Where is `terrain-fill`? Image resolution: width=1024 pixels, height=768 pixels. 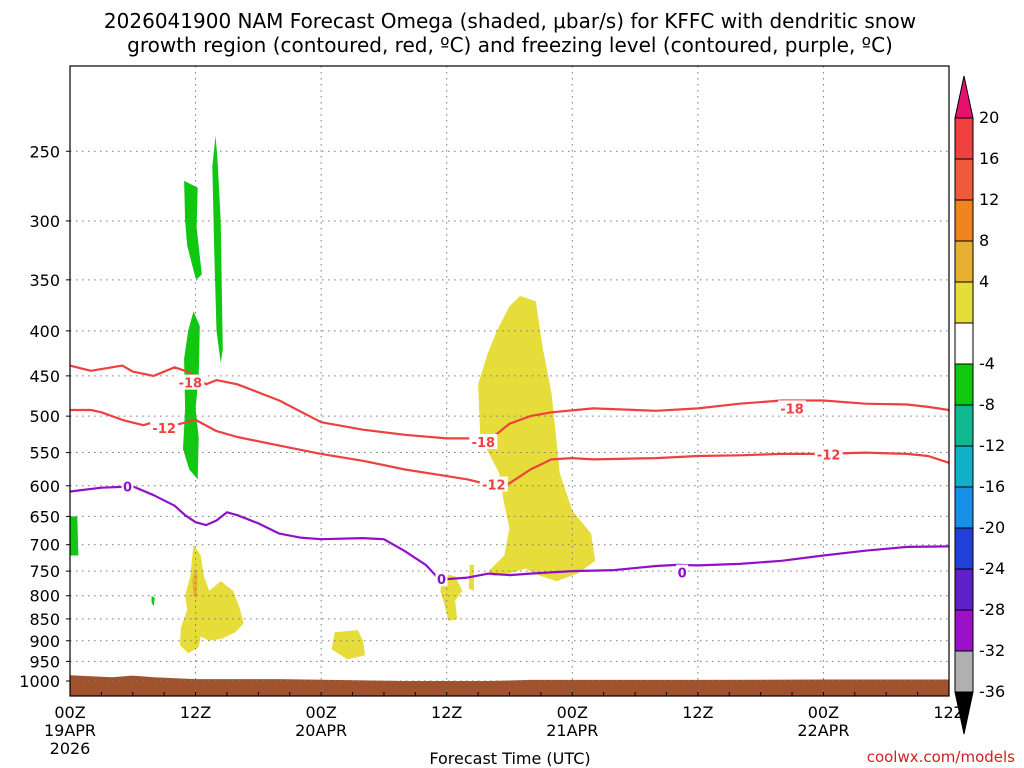
terrain-fill is located at coordinates (509, 685).